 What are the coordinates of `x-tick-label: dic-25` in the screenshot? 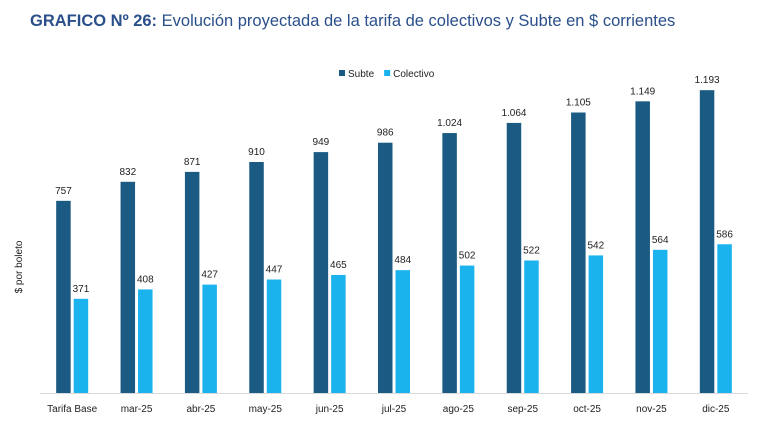 It's located at (716, 409).